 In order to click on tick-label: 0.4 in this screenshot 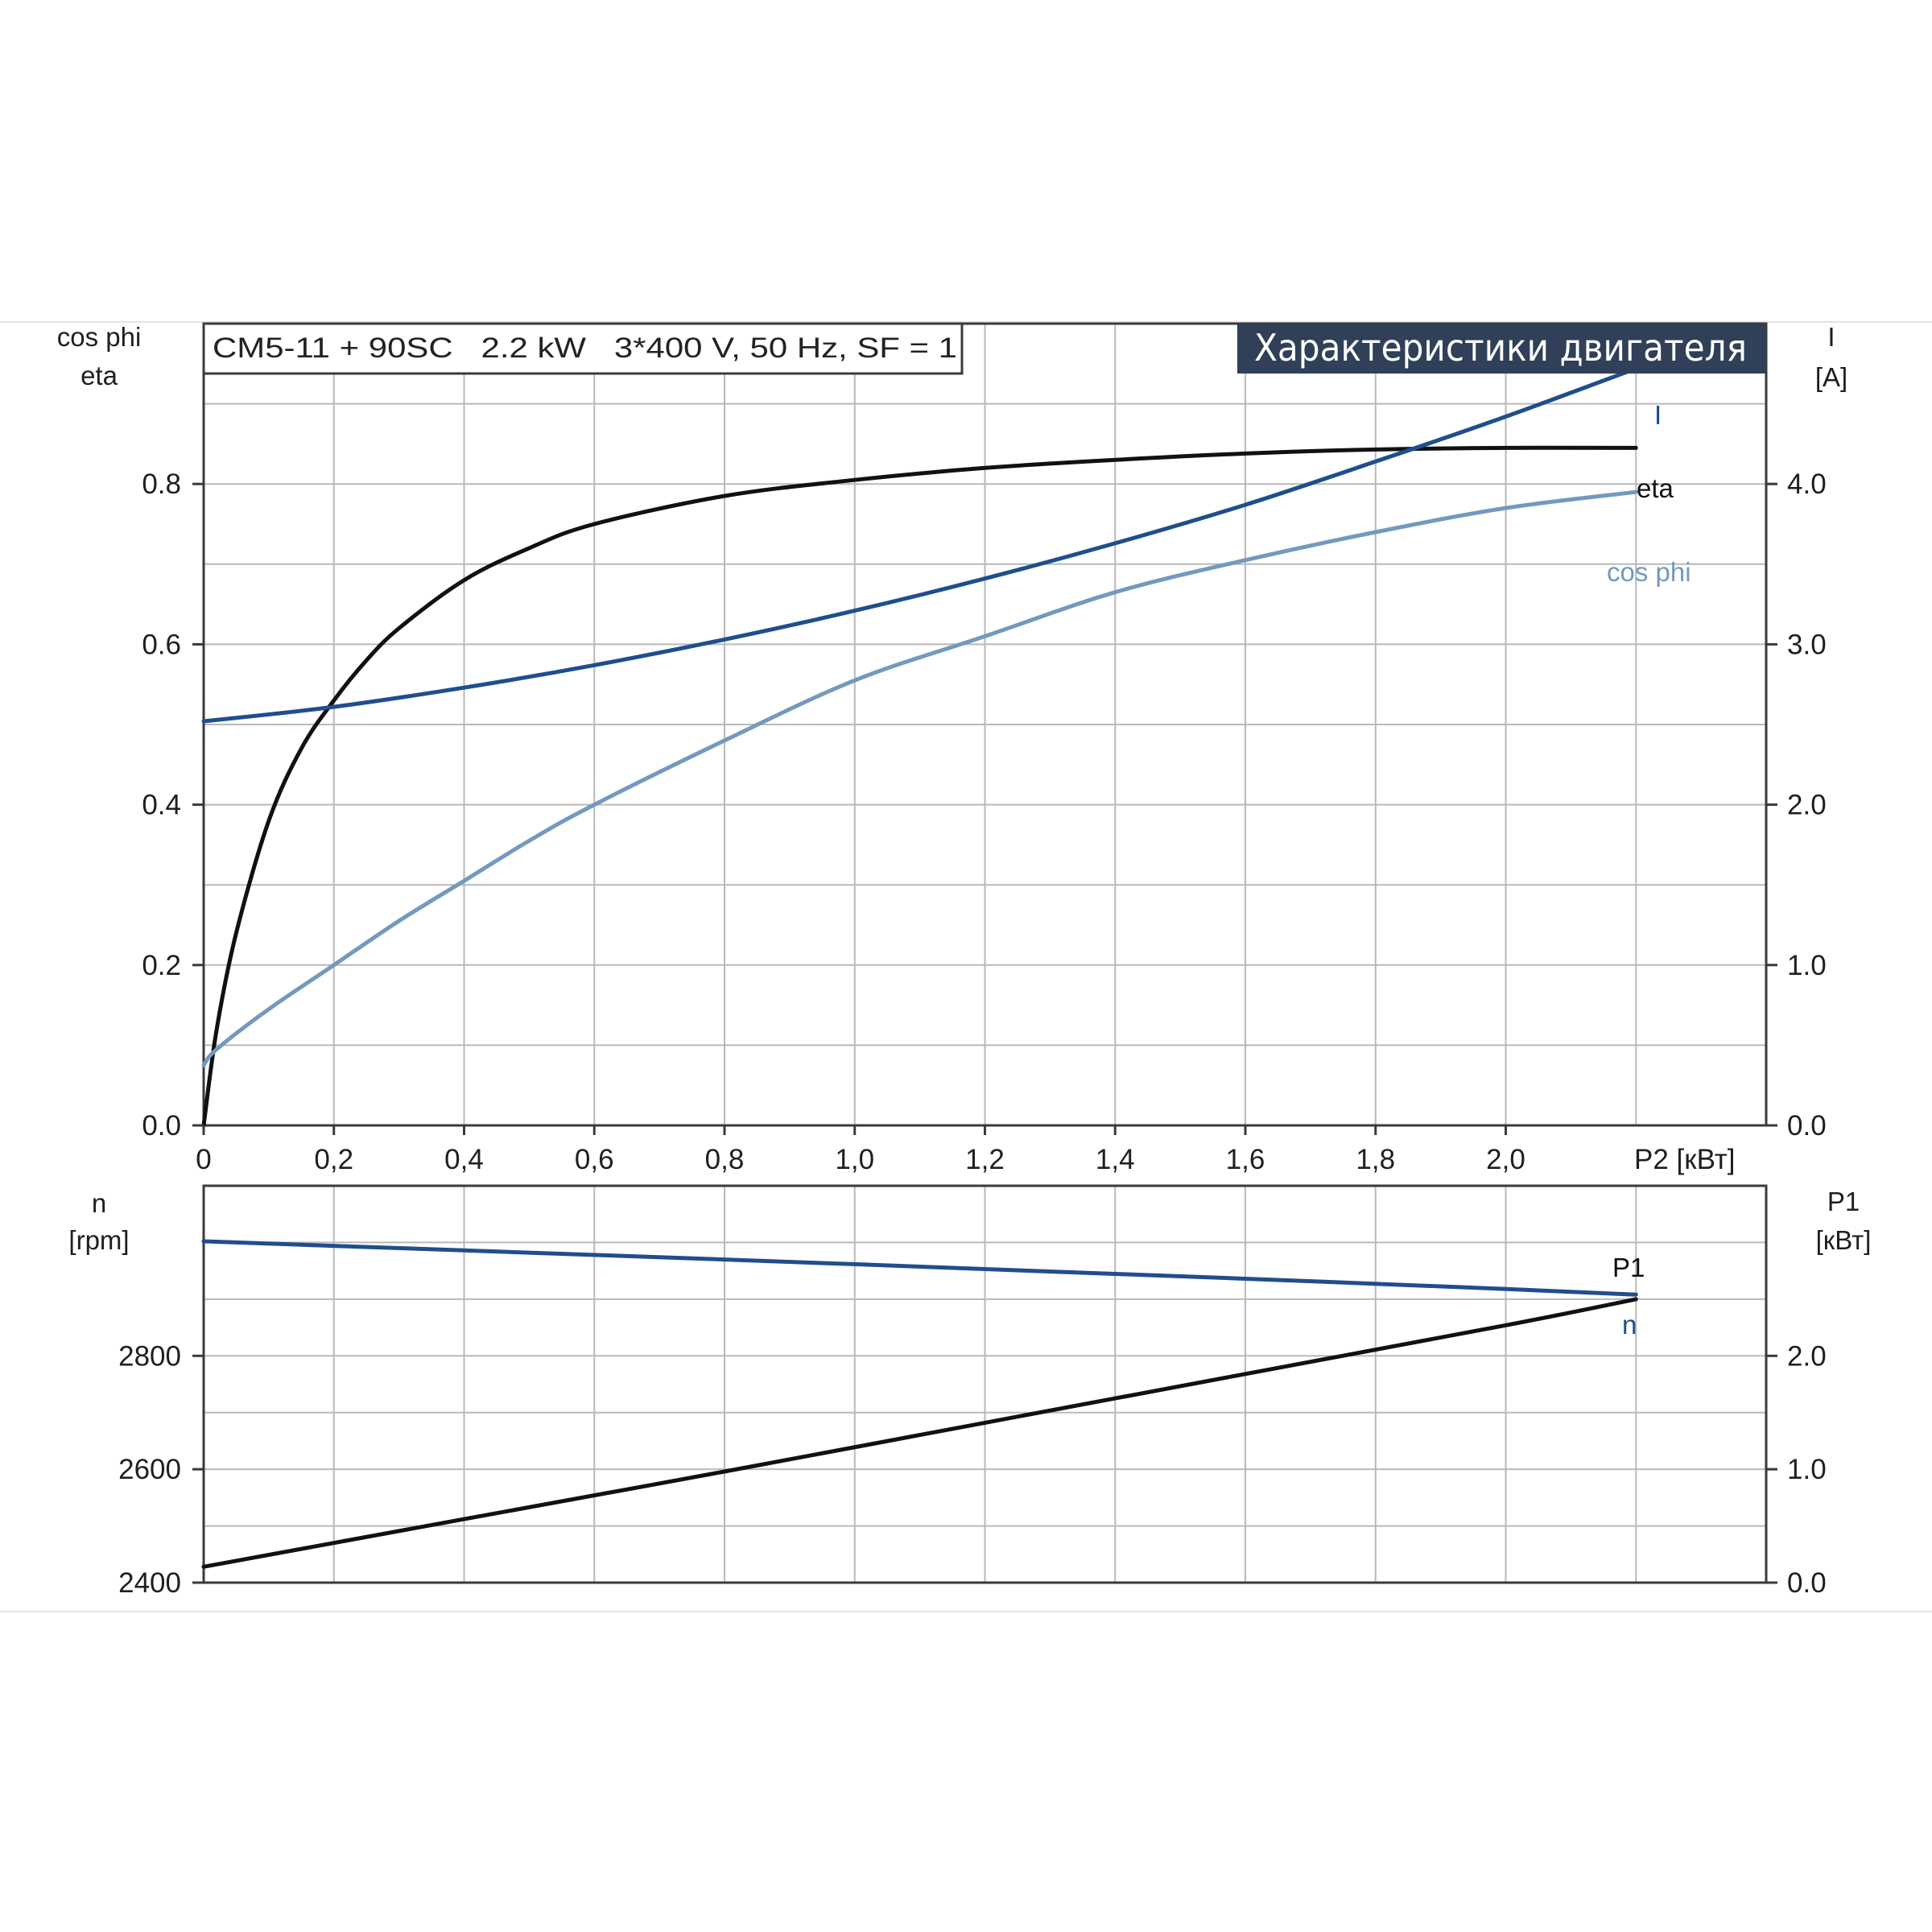, I will do `click(161, 805)`.